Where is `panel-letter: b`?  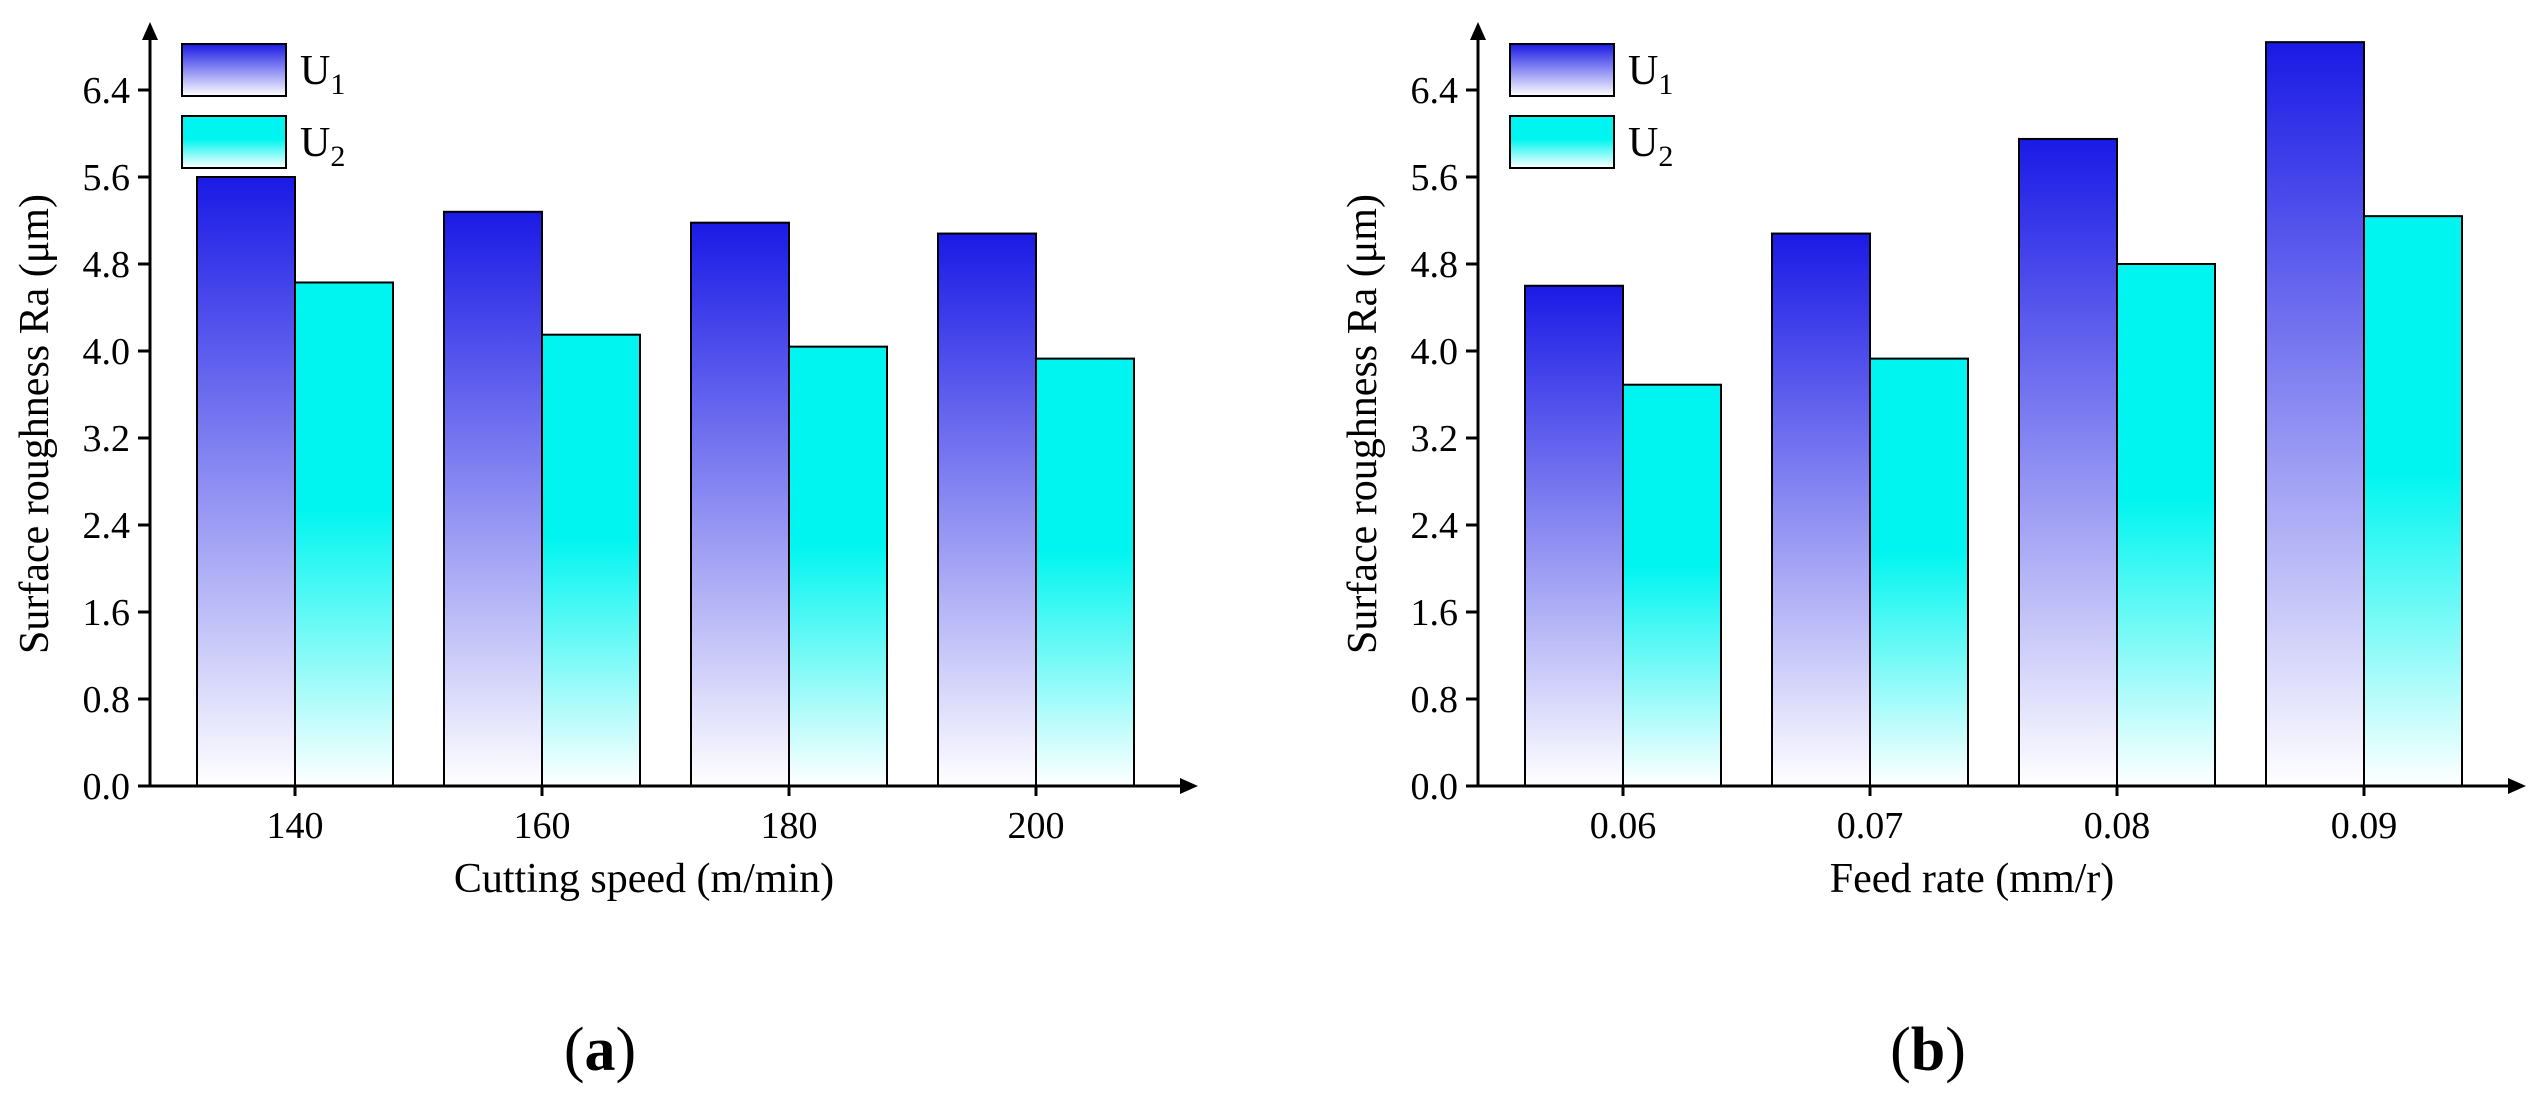
panel-letter: b is located at coordinates (1928, 1050).